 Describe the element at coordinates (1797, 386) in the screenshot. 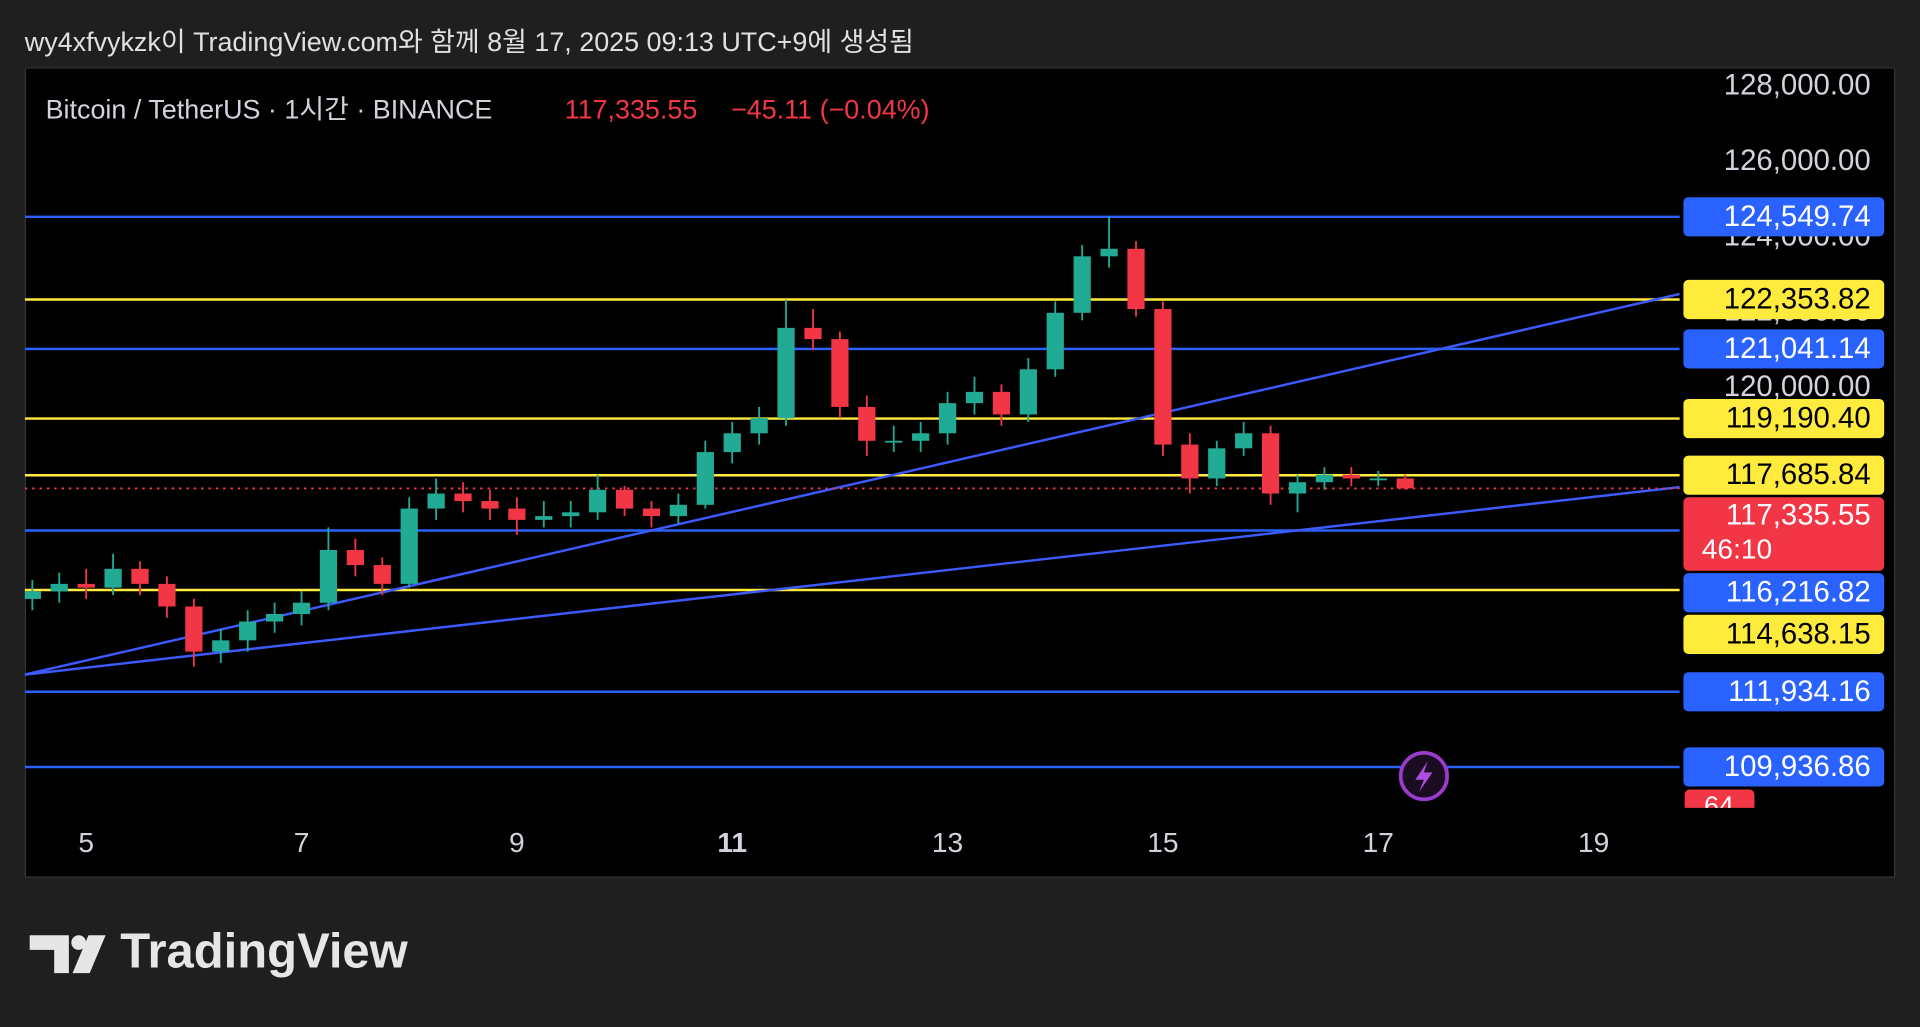

I see `y-tick-label: 120,000.00` at that location.